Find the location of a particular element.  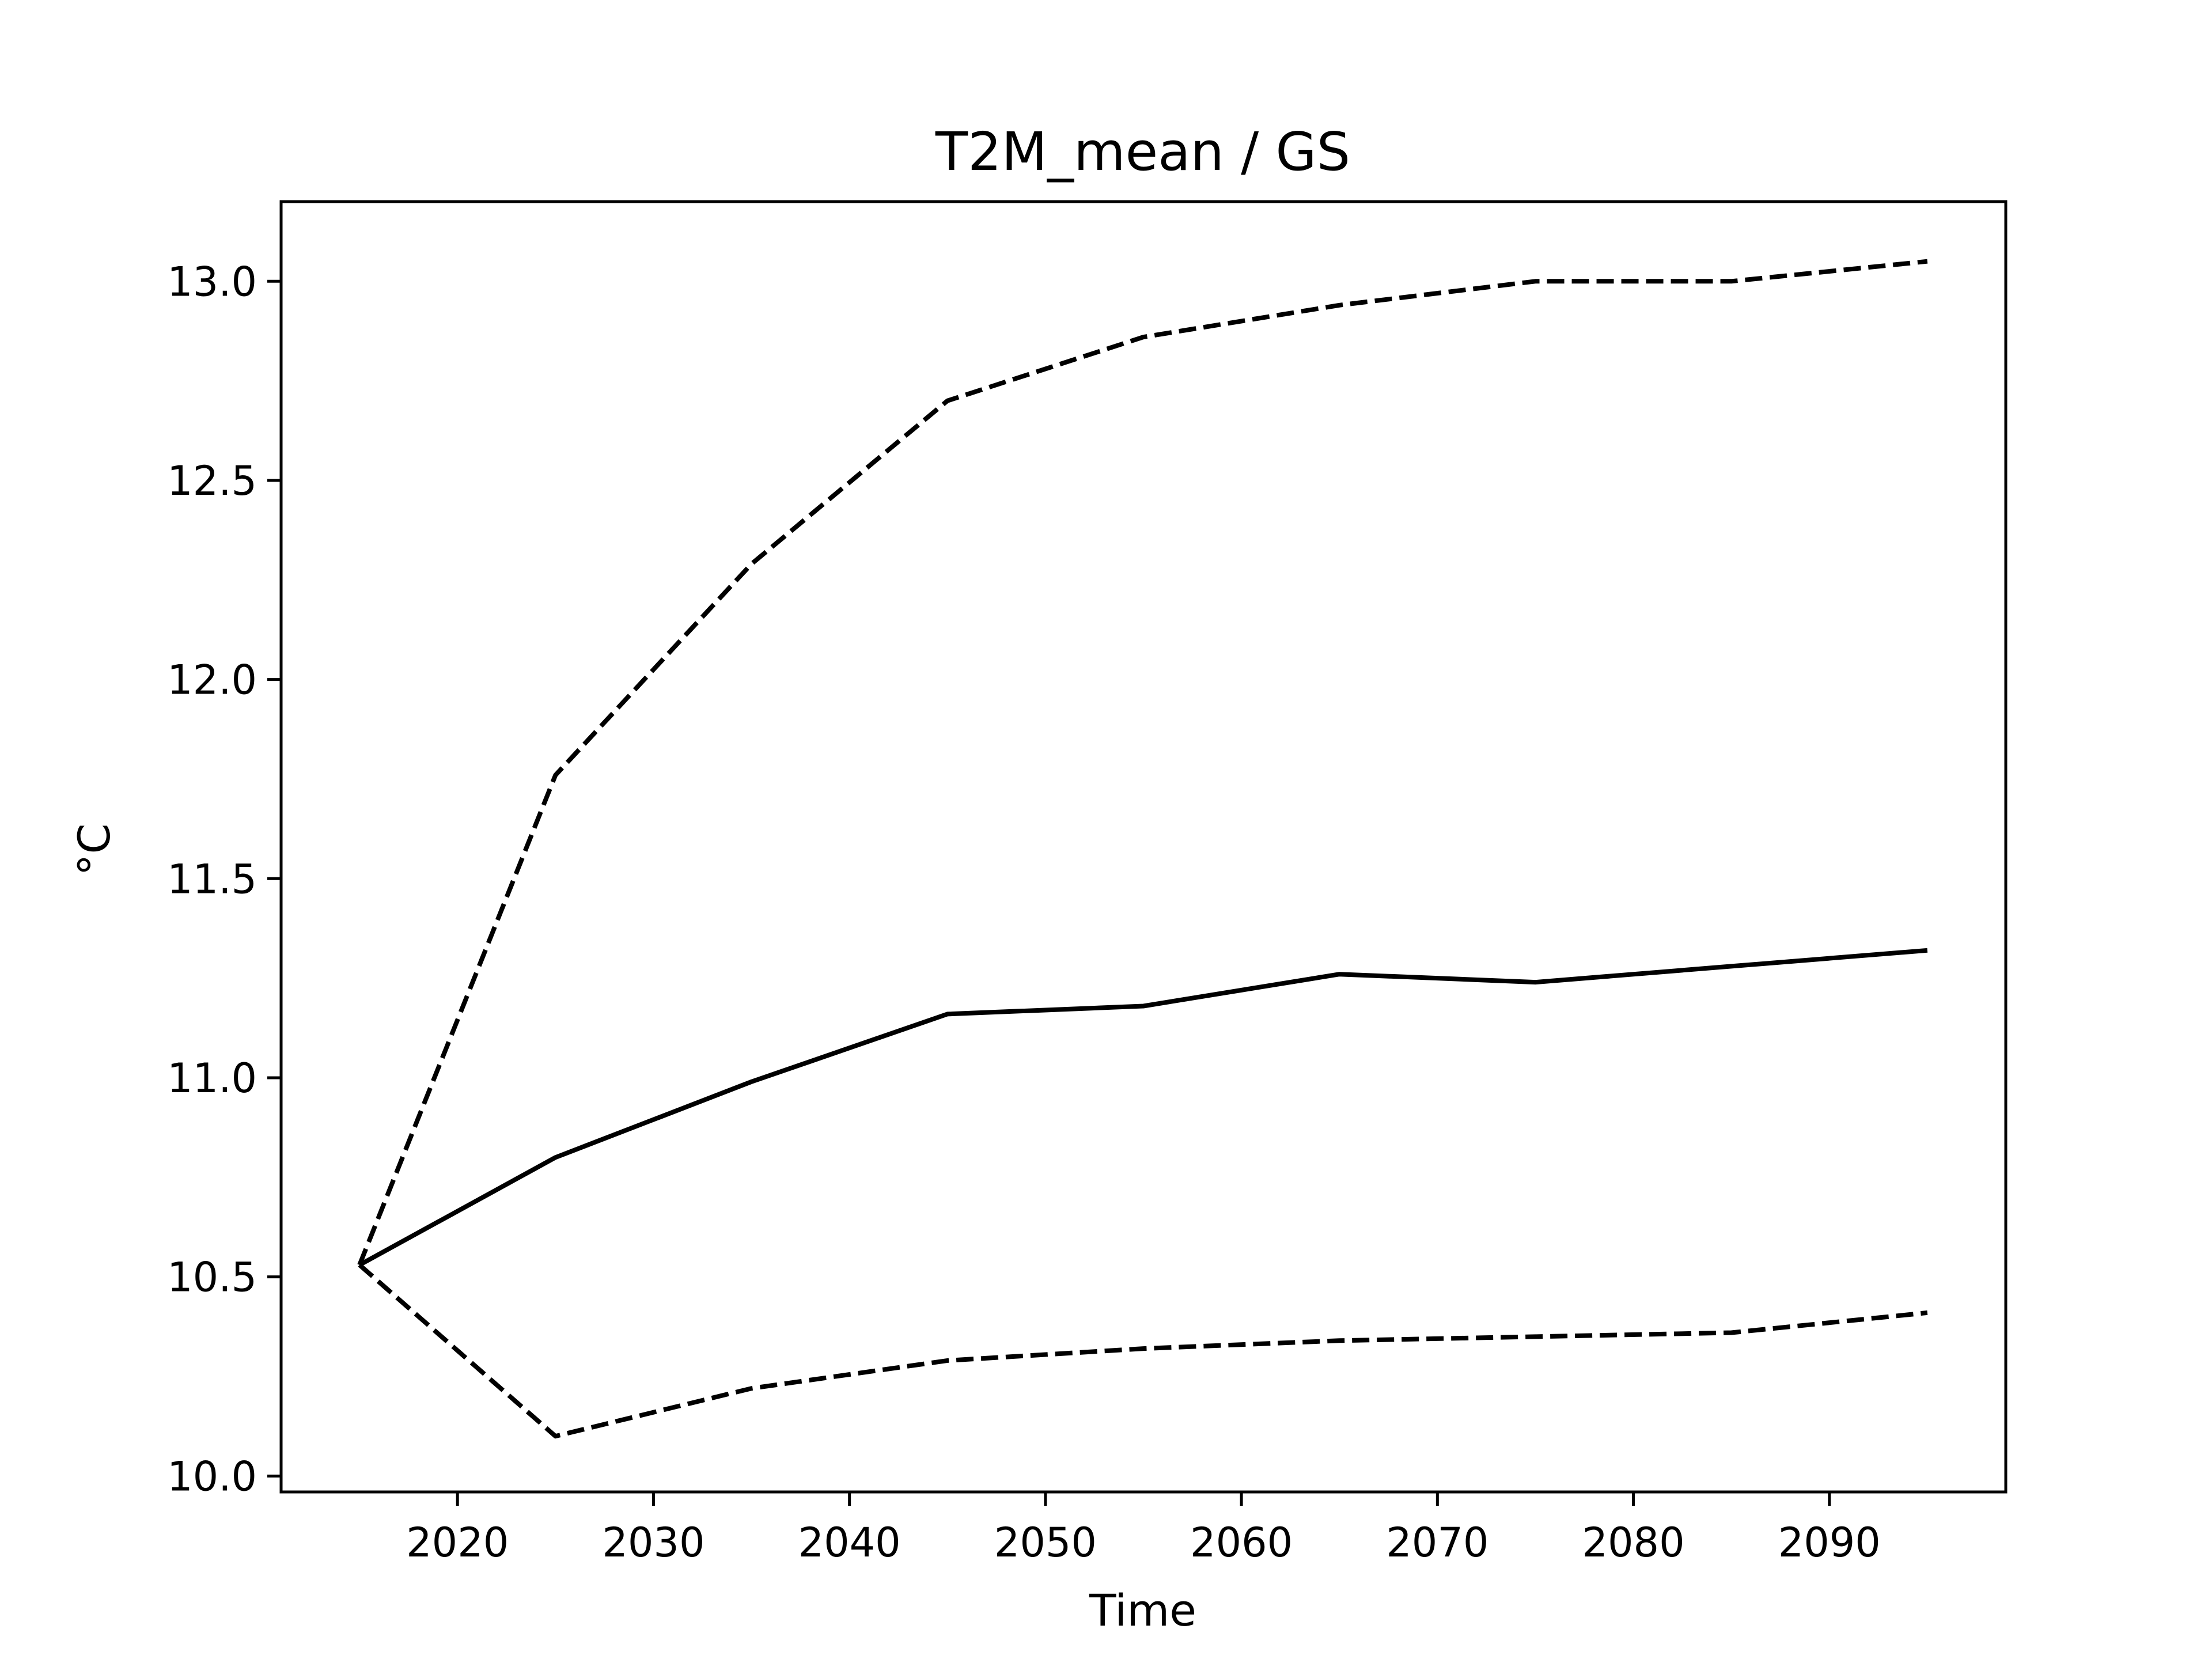

x-tick-label: 2030 is located at coordinates (653, 1542).